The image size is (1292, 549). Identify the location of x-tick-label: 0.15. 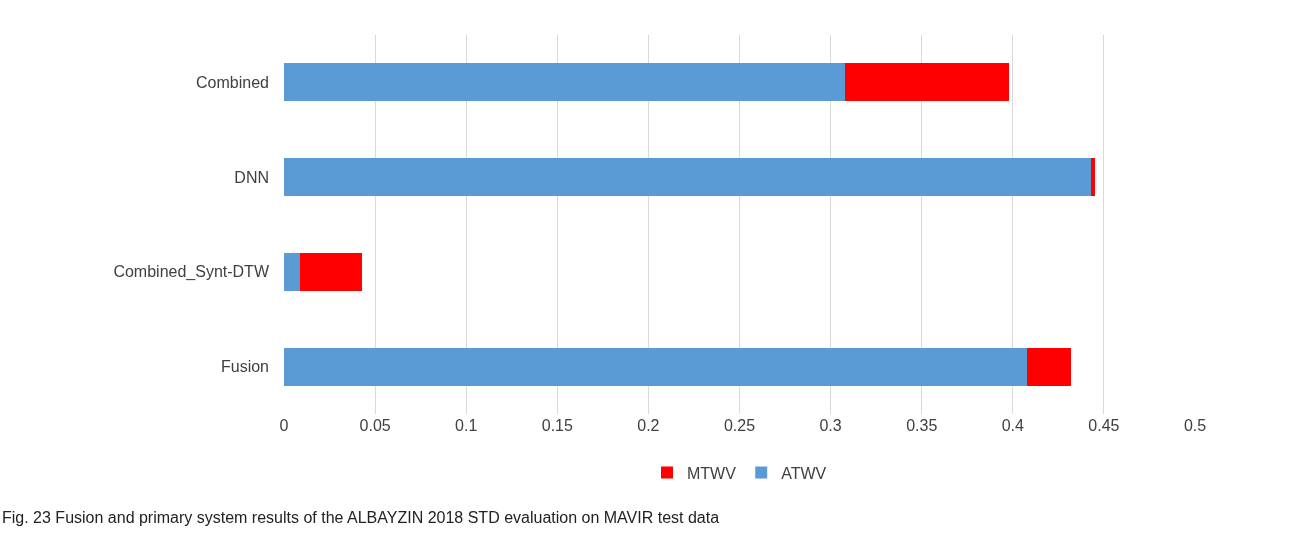
(557, 425).